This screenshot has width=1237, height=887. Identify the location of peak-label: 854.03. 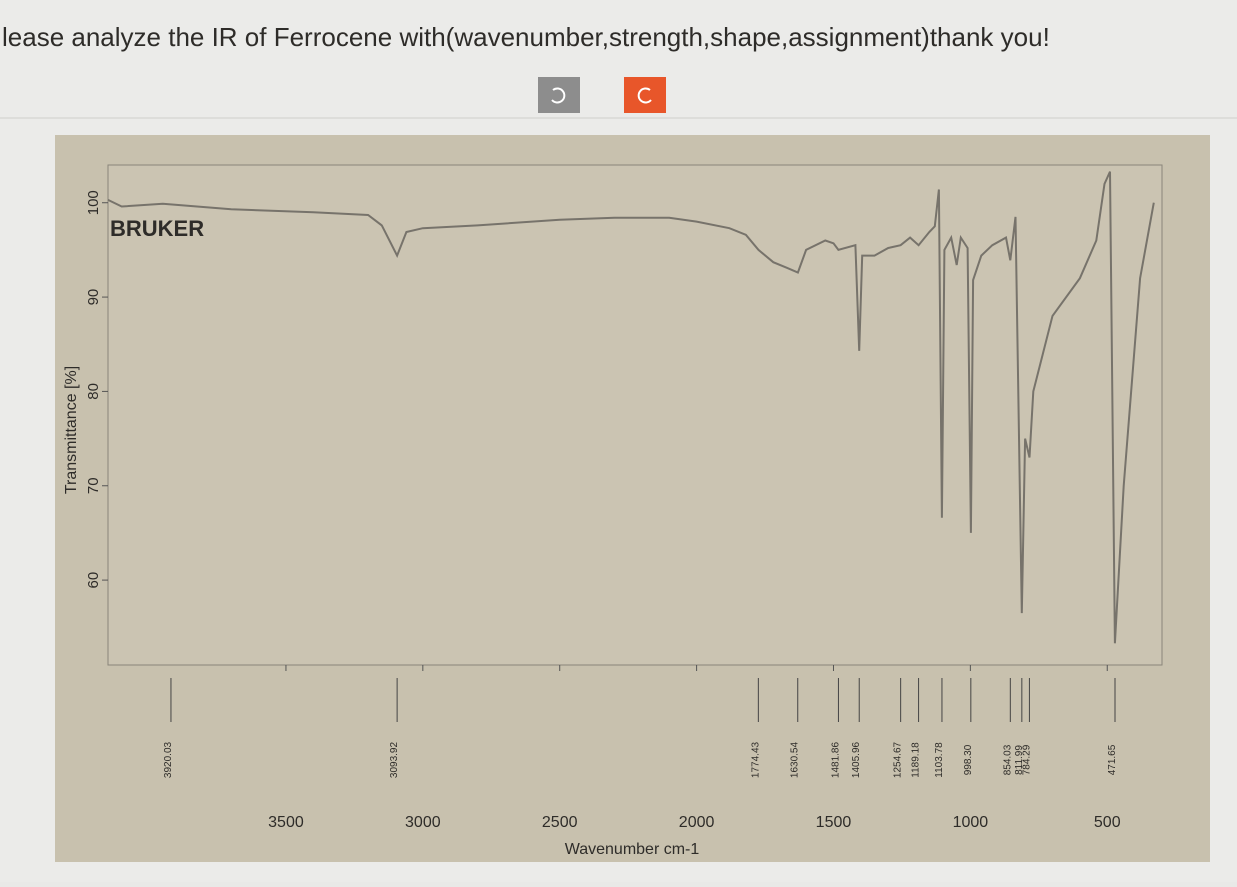
(1007, 759).